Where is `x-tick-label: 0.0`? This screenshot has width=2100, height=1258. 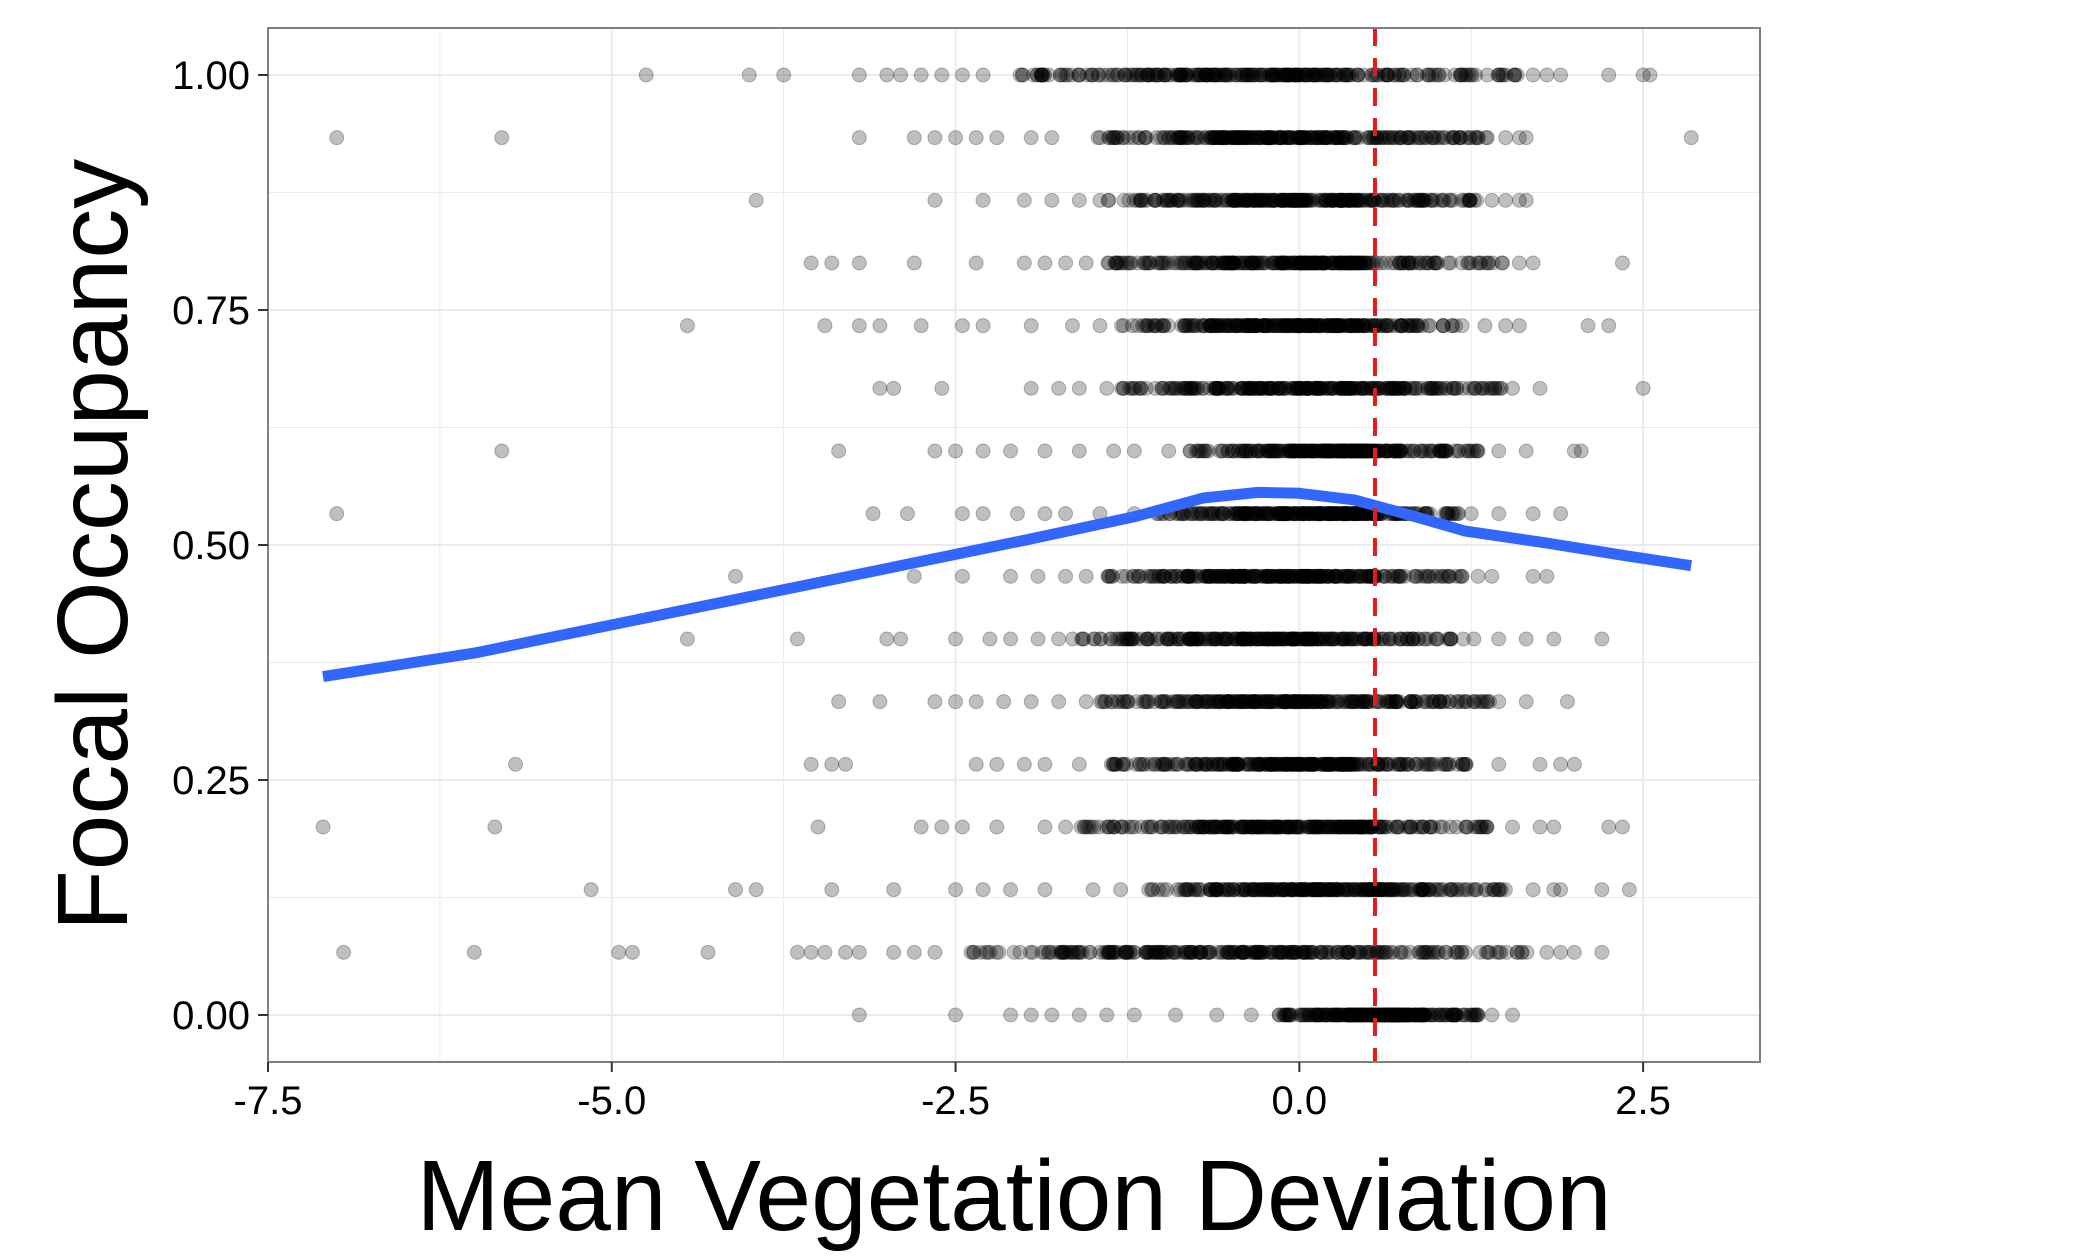 x-tick-label: 0.0 is located at coordinates (1300, 1101).